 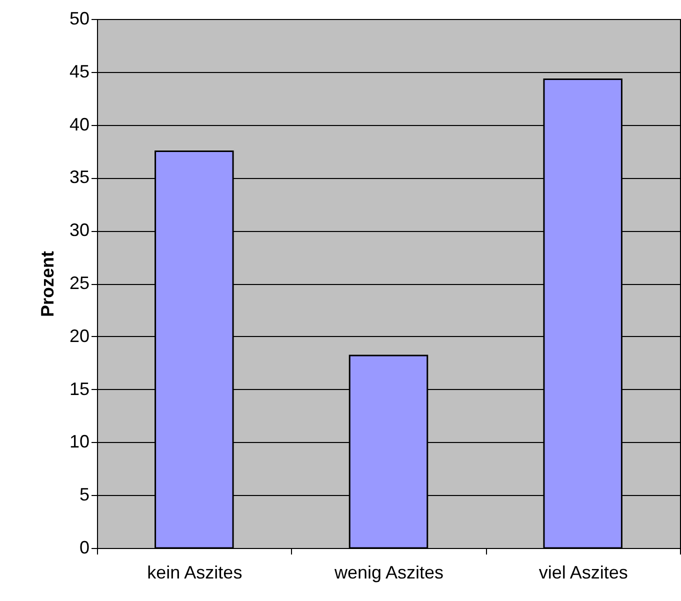 I want to click on y-tick-label: 0, so click(x=84, y=548).